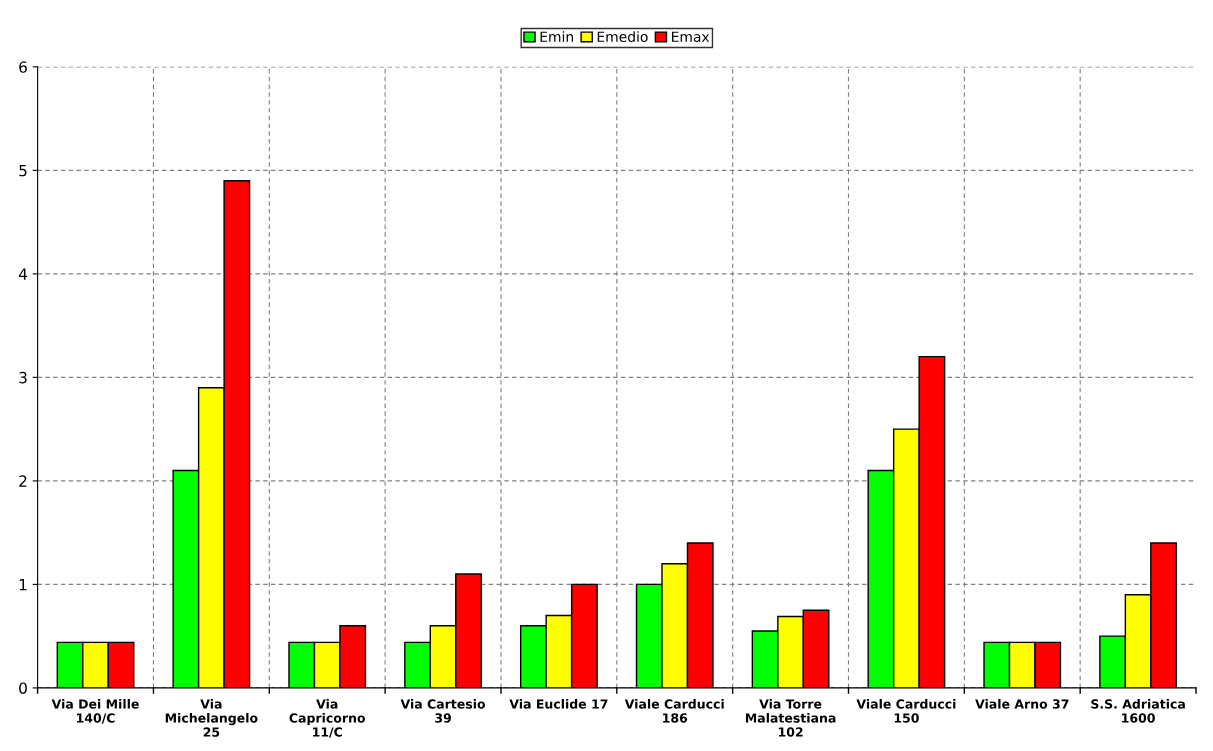 The height and width of the screenshot is (751, 1213). What do you see at coordinates (1138, 711) in the screenshot?
I see `x-tick-label: S.S. Adriatica 1600` at bounding box center [1138, 711].